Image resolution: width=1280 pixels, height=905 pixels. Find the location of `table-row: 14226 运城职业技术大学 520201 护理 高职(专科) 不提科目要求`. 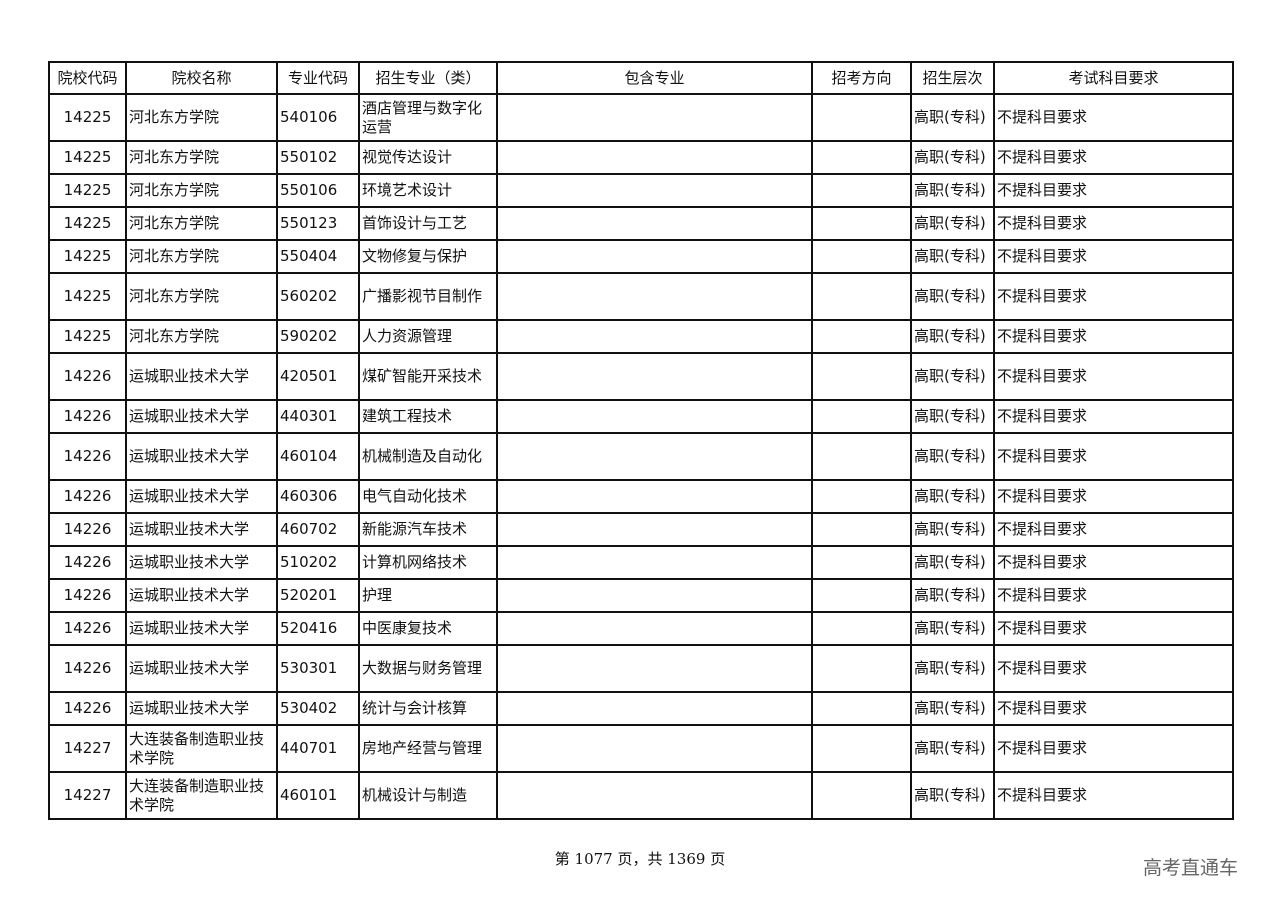

table-row: 14226 运城职业技术大学 520201 护理 高职(专科) 不提科目要求 is located at coordinates (641, 595).